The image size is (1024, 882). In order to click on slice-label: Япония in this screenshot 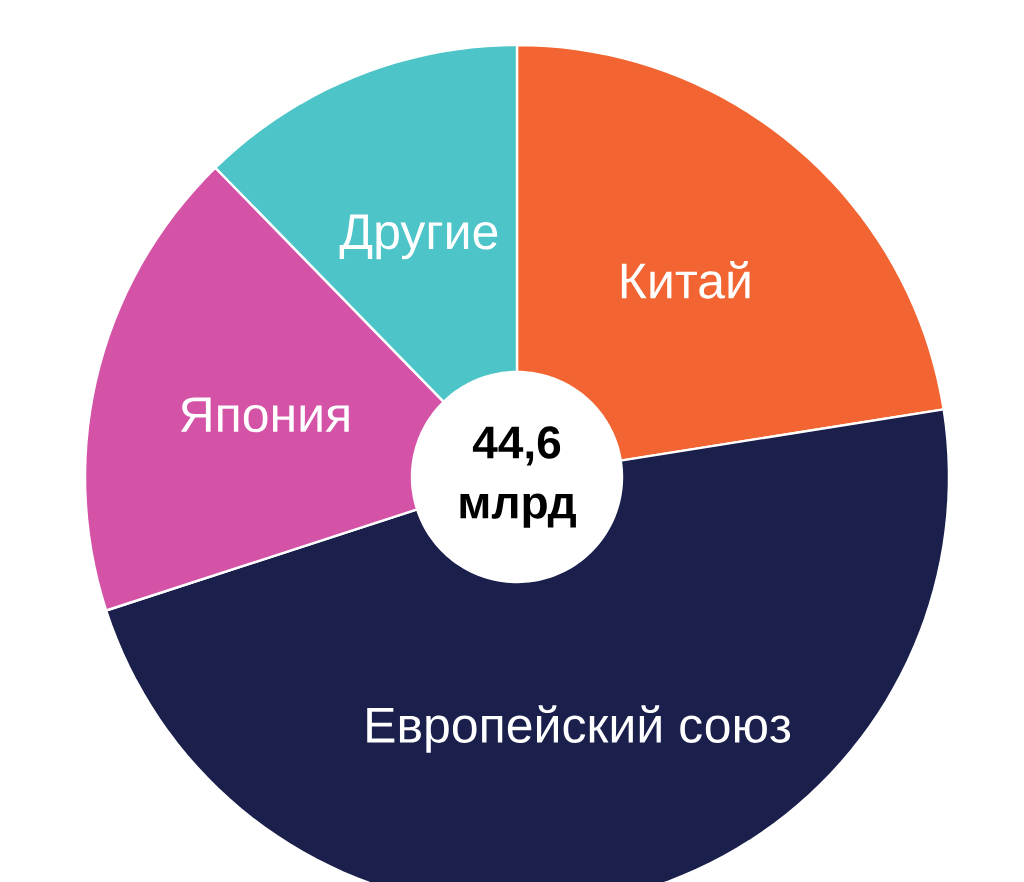, I will do `click(264, 415)`.